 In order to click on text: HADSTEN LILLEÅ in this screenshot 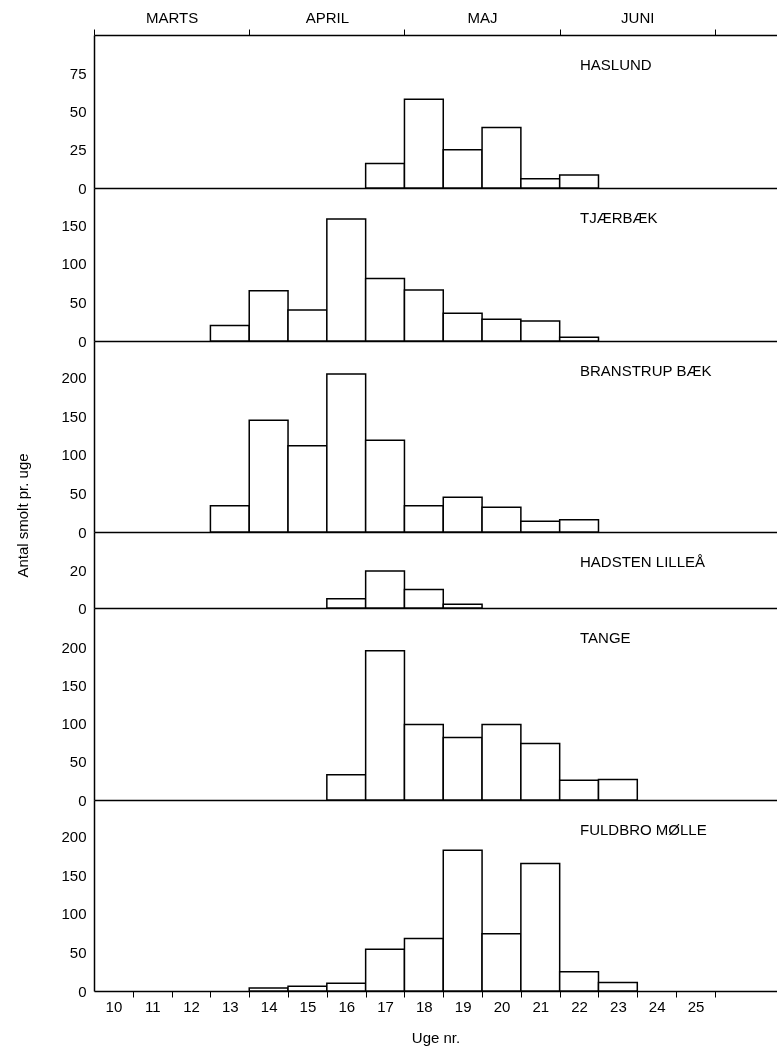, I will do `click(643, 561)`.